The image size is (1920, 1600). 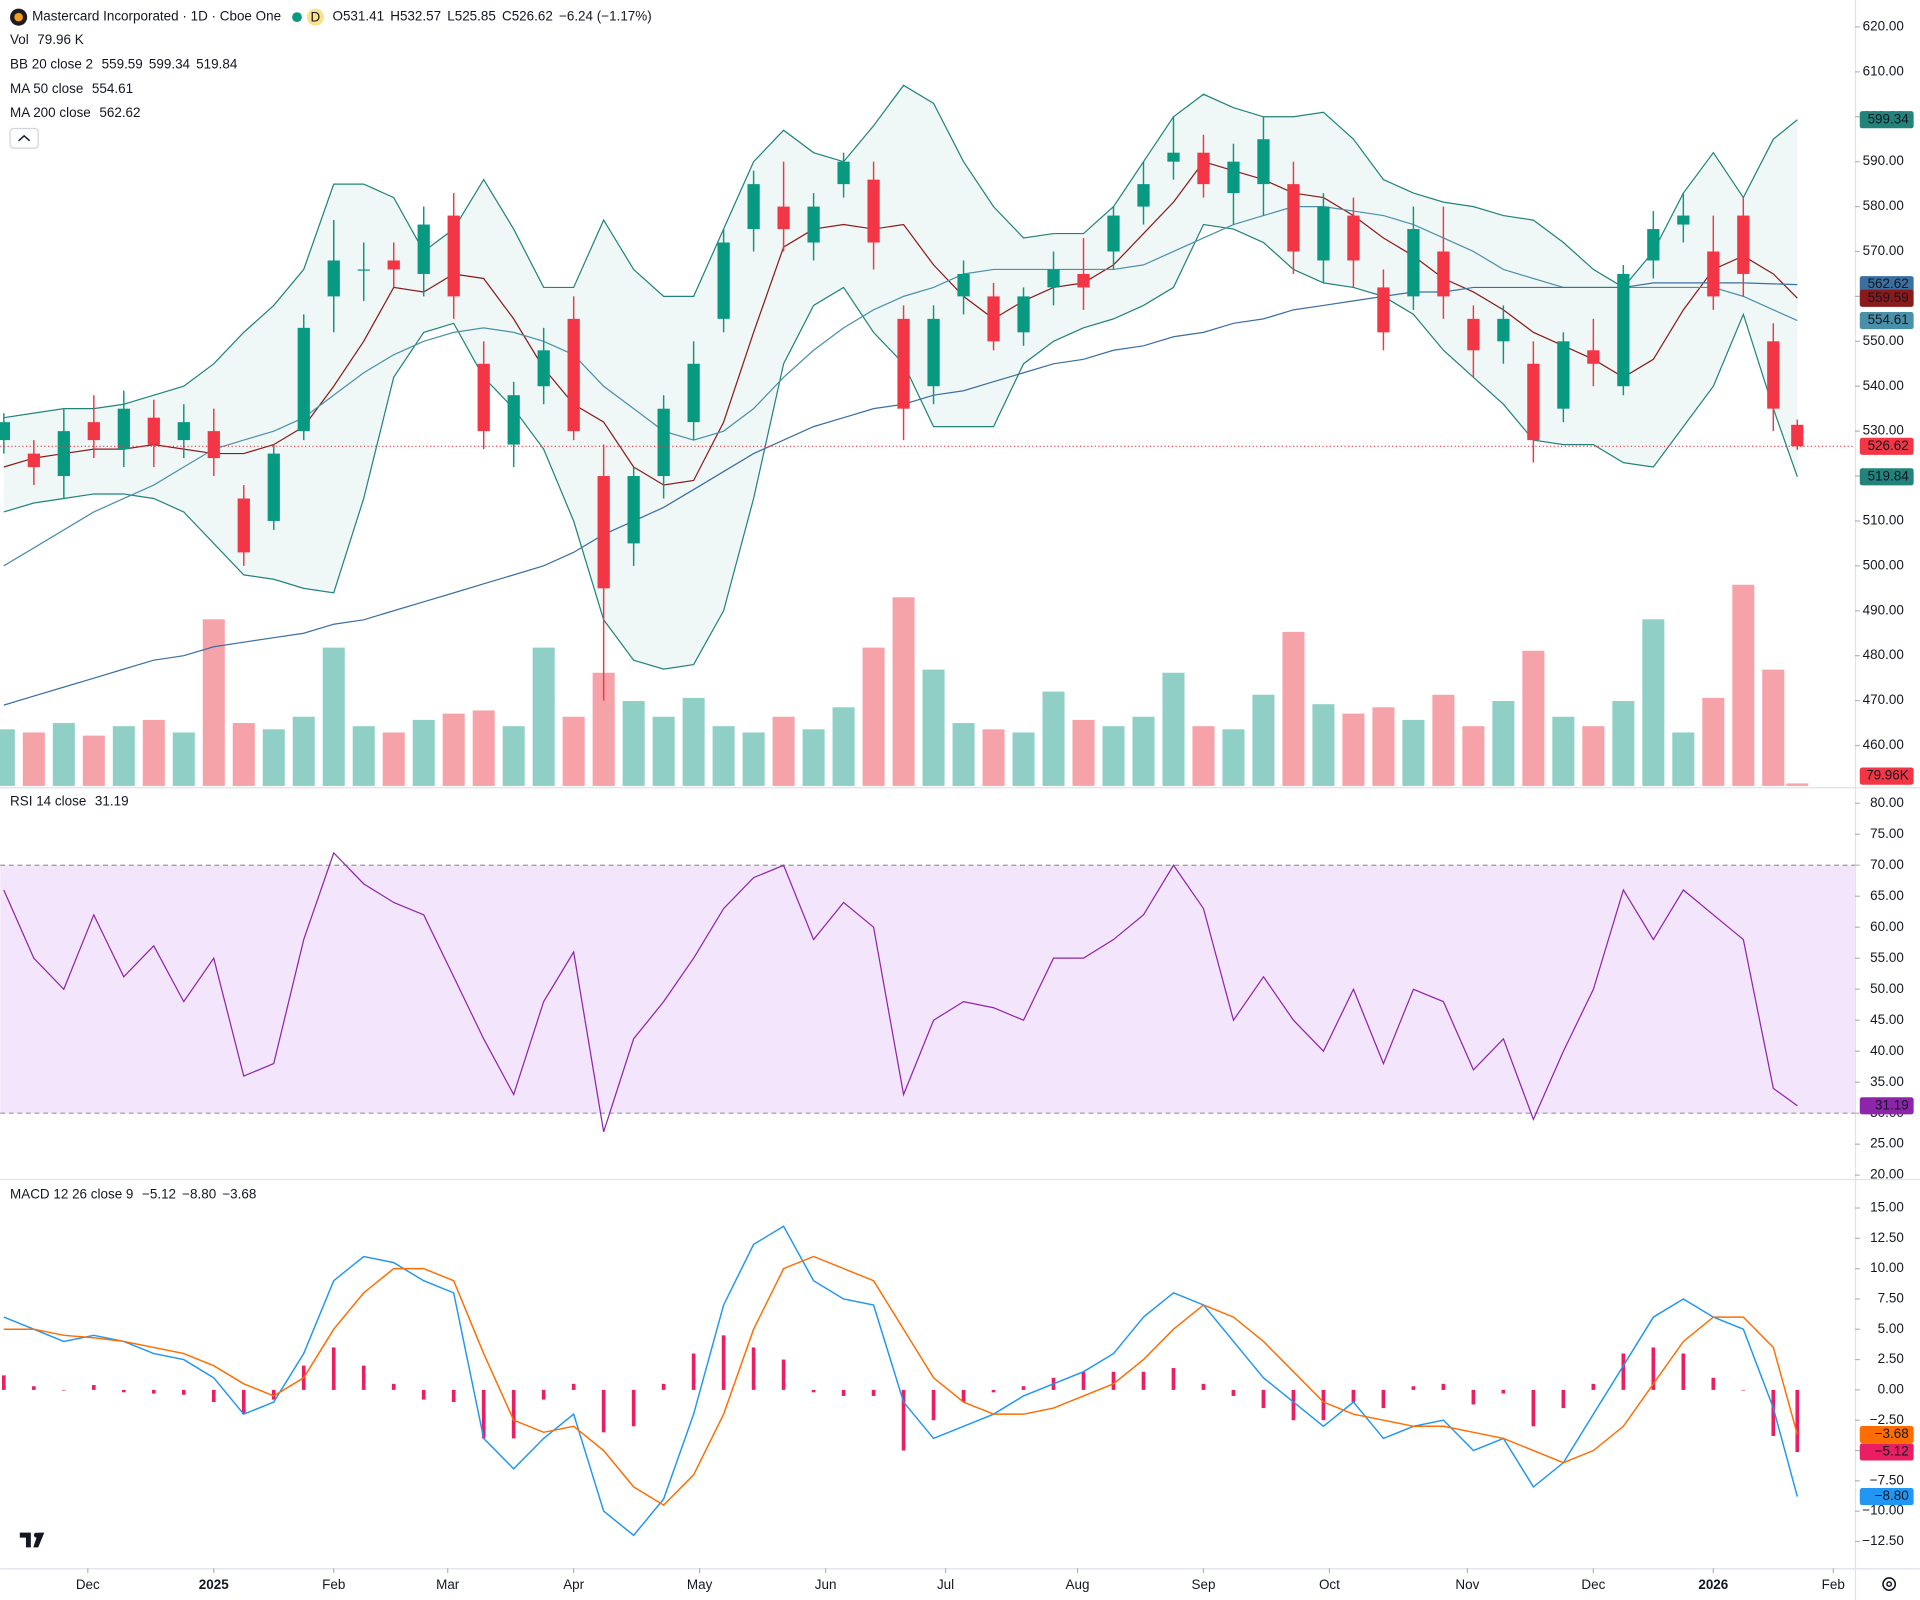 I want to click on tradingview-logo, so click(x=32, y=1540).